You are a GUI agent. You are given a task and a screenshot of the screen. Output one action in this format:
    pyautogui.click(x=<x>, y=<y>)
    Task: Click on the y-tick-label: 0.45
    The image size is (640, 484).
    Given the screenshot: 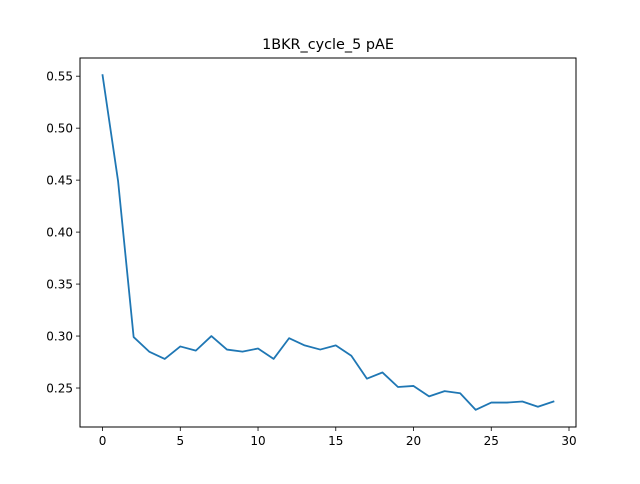 What is the action you would take?
    pyautogui.click(x=59, y=180)
    